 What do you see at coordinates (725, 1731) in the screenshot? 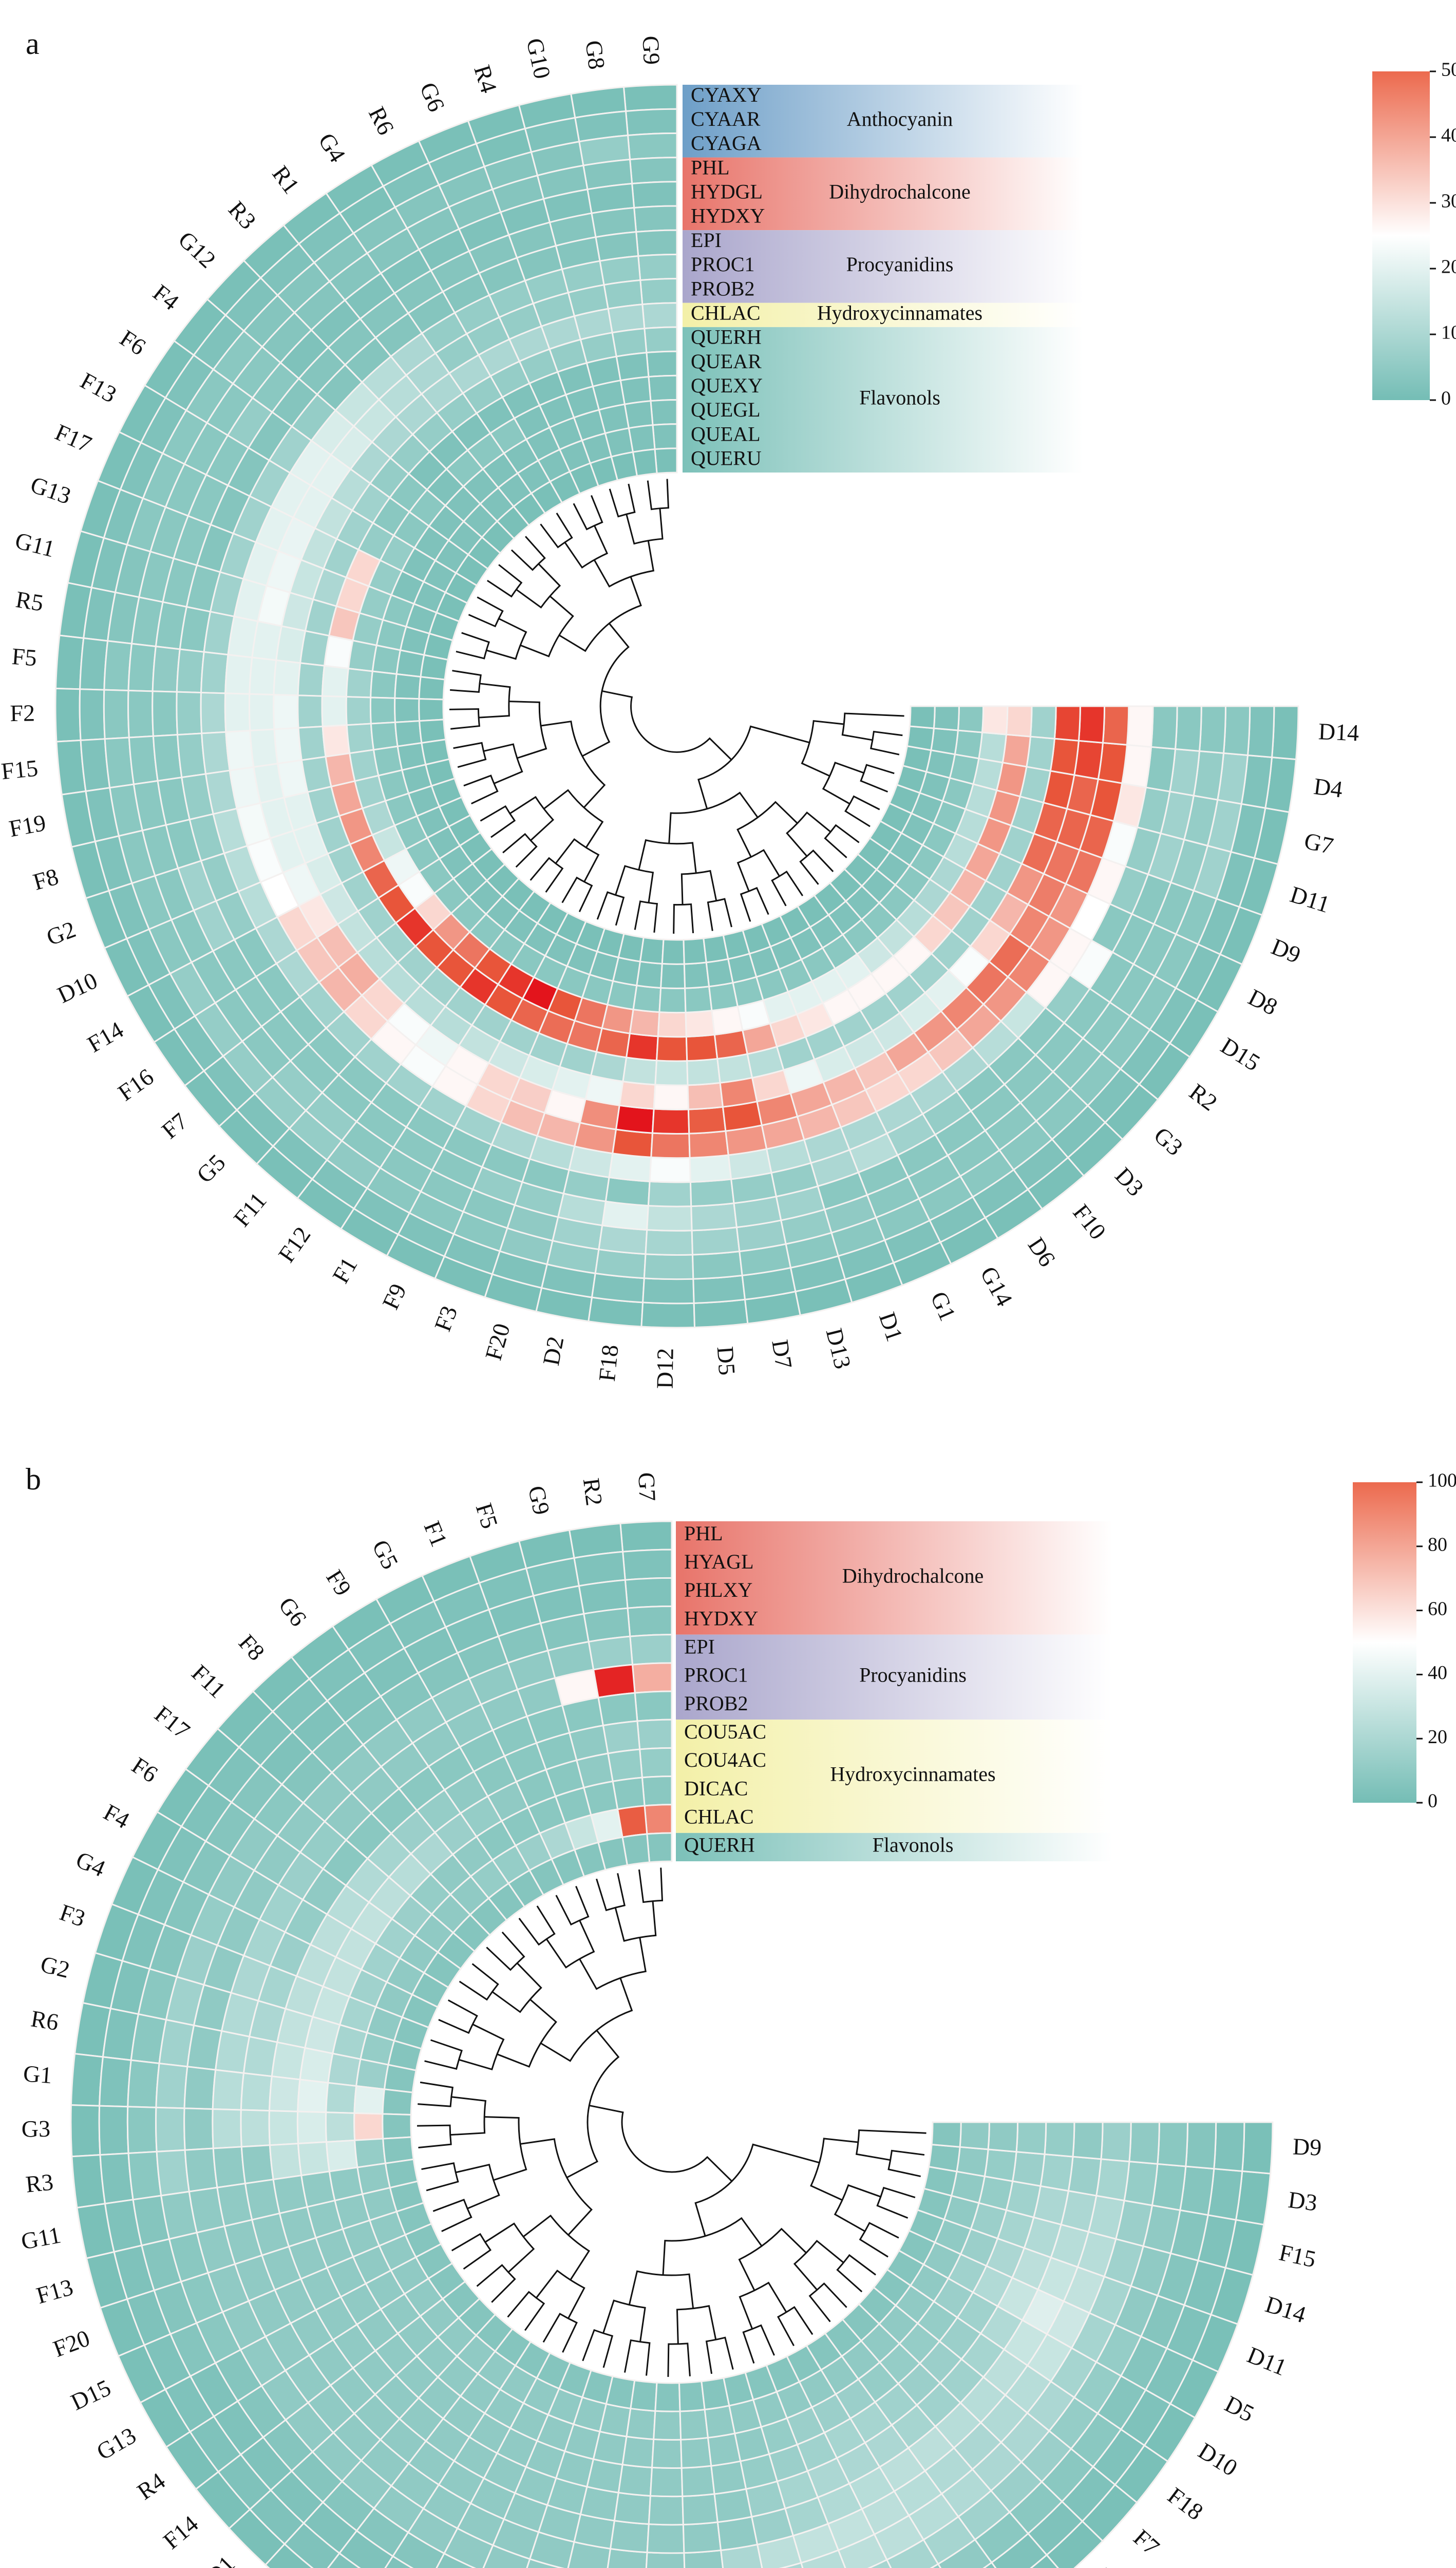
I see `compound-label: COU5AC` at bounding box center [725, 1731].